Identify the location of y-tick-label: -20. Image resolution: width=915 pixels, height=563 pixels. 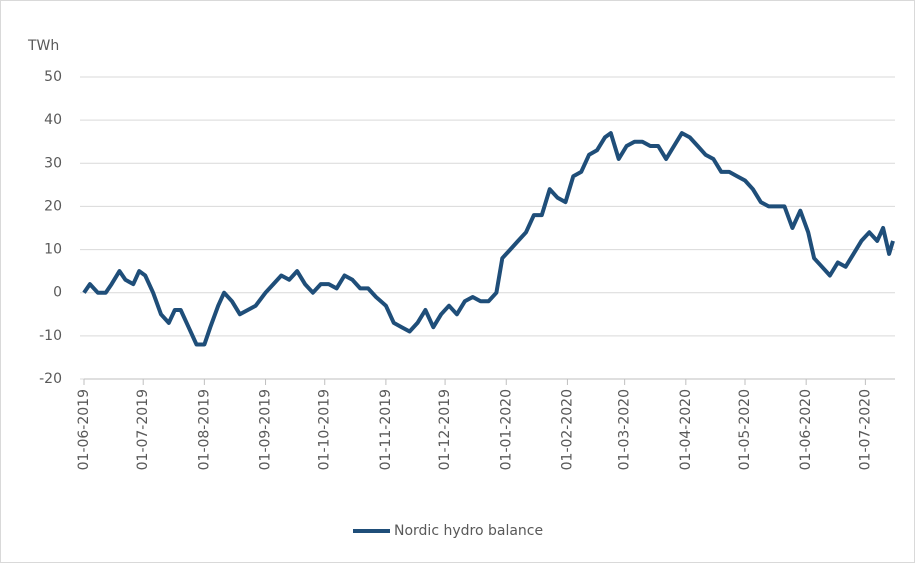
(50, 379).